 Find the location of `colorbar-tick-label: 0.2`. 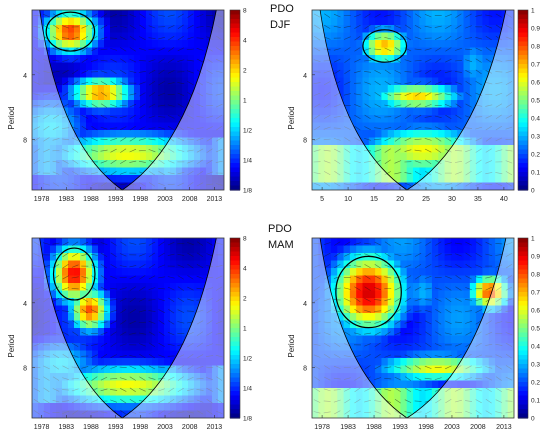

colorbar-tick-label: 0.2 is located at coordinates (535, 155).